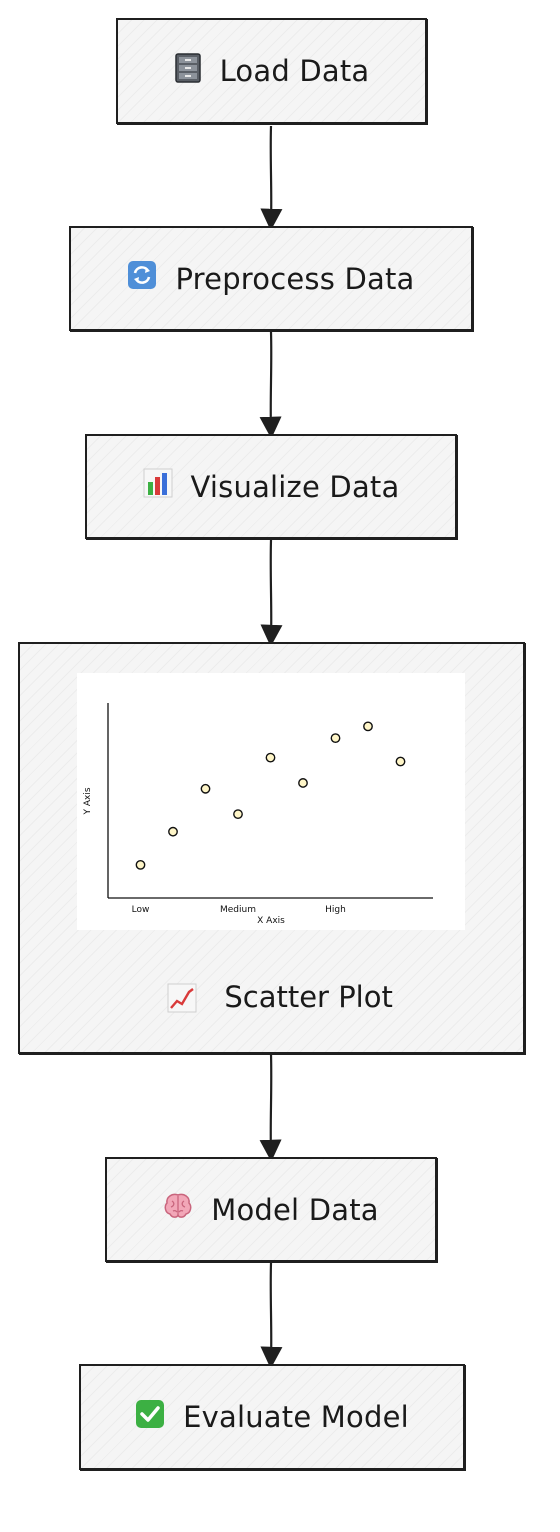  What do you see at coordinates (271, 593) in the screenshot?
I see `arrow-visualize-to-scatter` at bounding box center [271, 593].